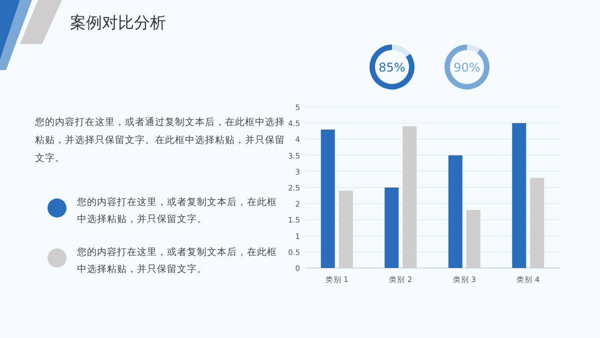 The image size is (600, 338). What do you see at coordinates (159, 140) in the screenshot?
I see `text: 您的内容打在这里，或者通过复制文本后，在此框中选择粘贴，并选择只保留文字。在此框中选择粘贴，并只保留文字。` at bounding box center [159, 140].